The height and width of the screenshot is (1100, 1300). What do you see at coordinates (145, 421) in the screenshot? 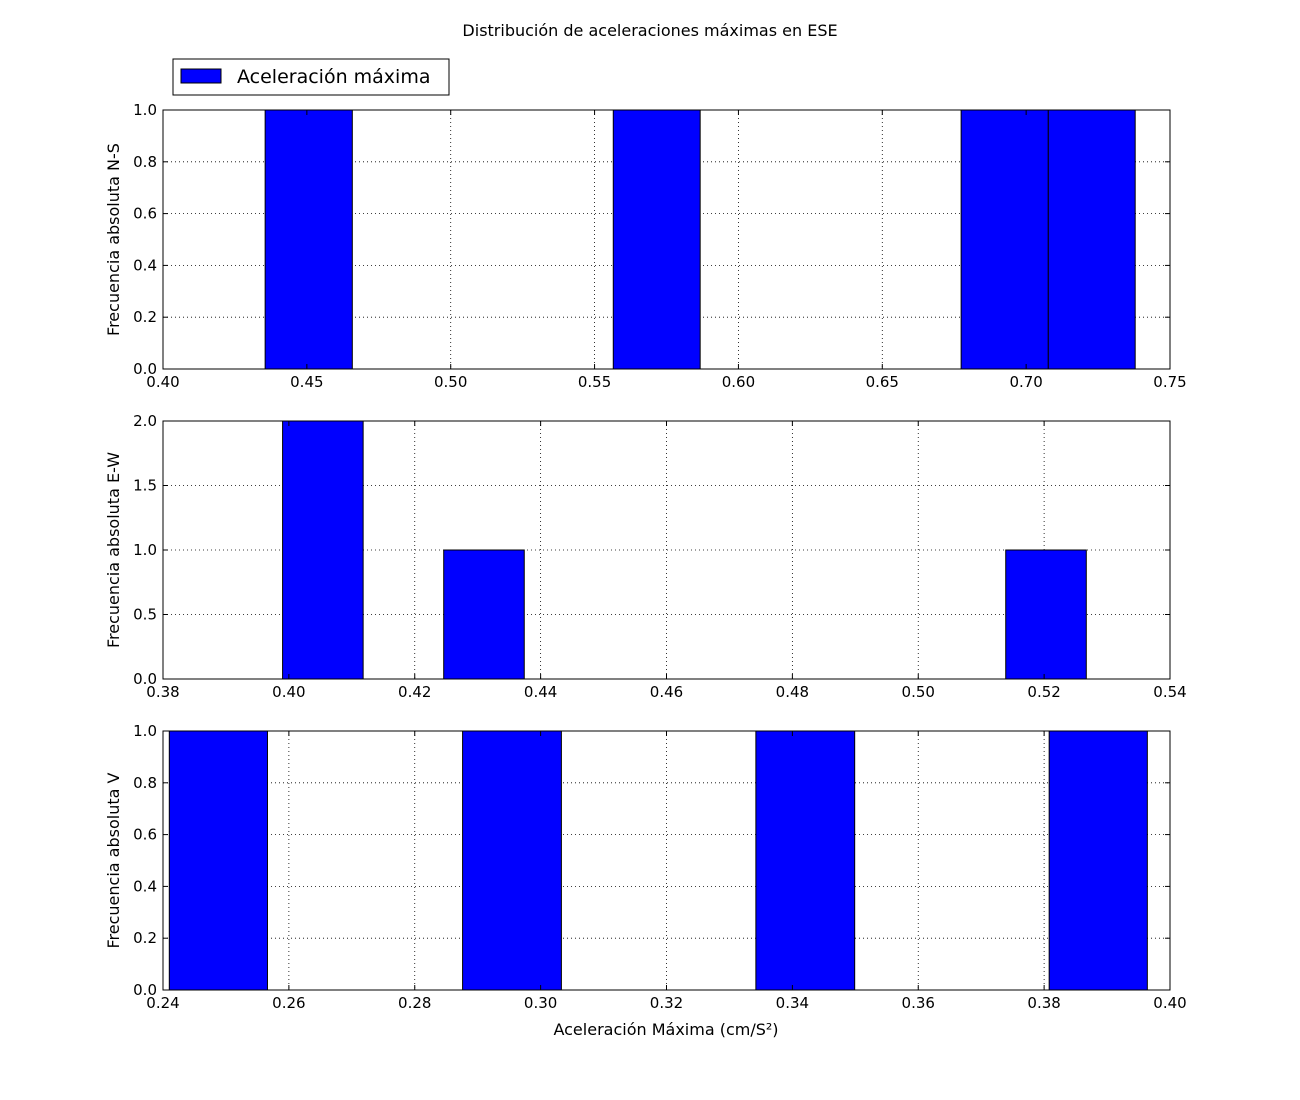
I see `y-tick-label: 2.0` at bounding box center [145, 421].